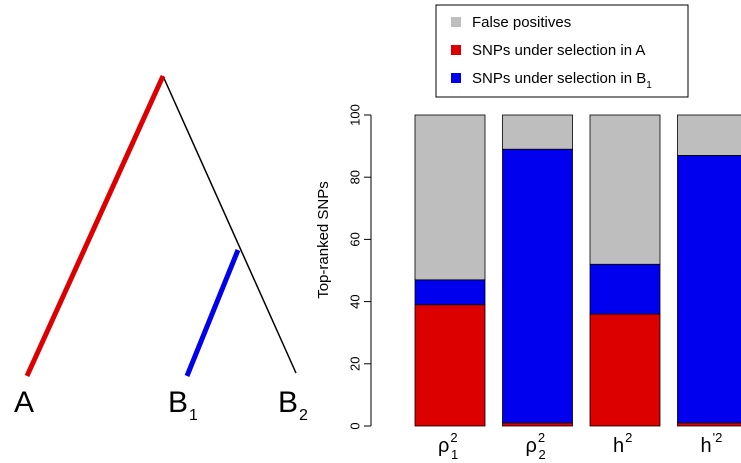  What do you see at coordinates (212, 313) in the screenshot?
I see `tree-branch-b1` at bounding box center [212, 313].